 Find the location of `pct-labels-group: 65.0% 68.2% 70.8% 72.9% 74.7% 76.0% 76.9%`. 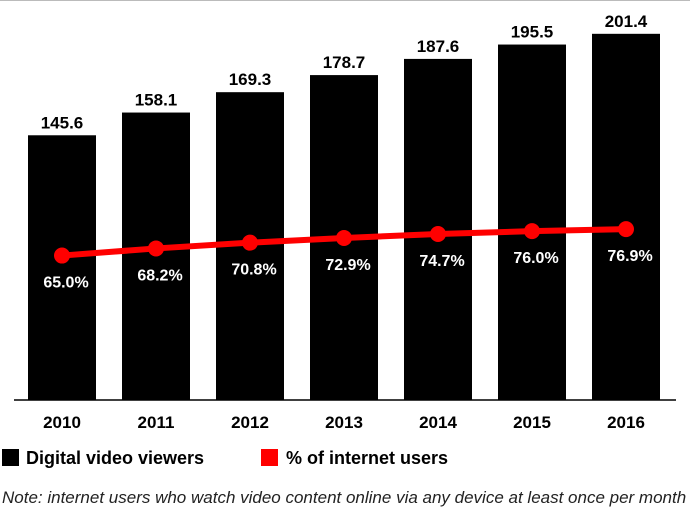

pct-labels-group: 65.0% 68.2% 70.8% 72.9% 74.7% 76.0% 76.9% is located at coordinates (347, 269).